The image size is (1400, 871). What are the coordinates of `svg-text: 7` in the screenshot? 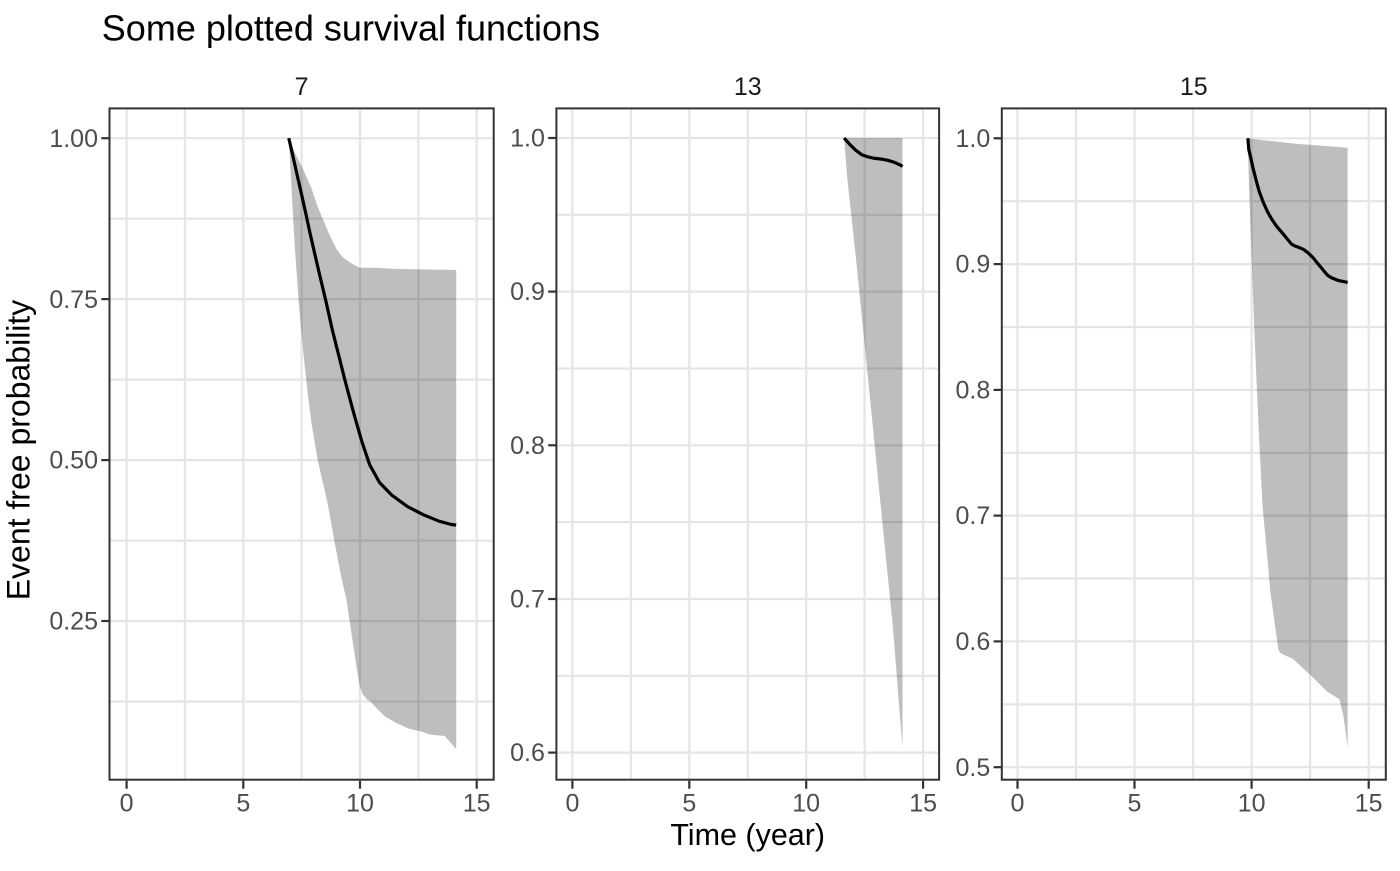 It's located at (302, 87).